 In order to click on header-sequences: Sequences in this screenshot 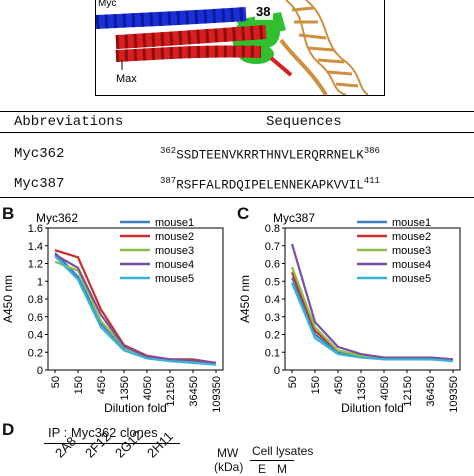, I will do `click(304, 122)`.